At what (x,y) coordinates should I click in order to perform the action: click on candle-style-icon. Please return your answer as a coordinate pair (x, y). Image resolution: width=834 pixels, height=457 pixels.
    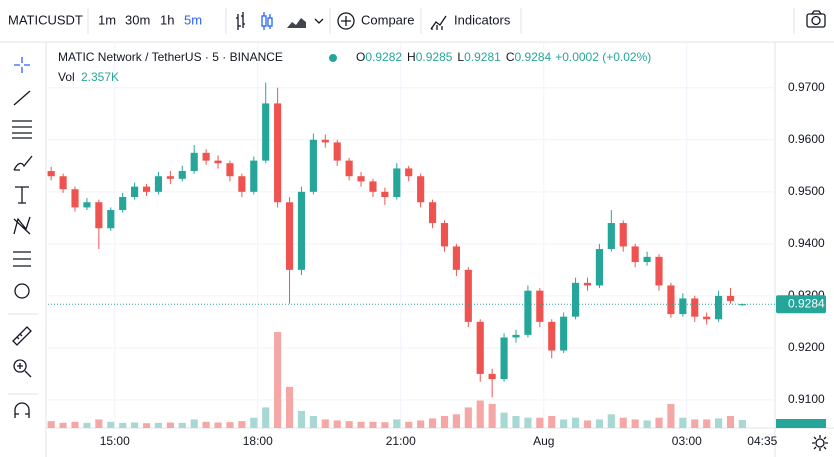
    Looking at the image, I should click on (267, 21).